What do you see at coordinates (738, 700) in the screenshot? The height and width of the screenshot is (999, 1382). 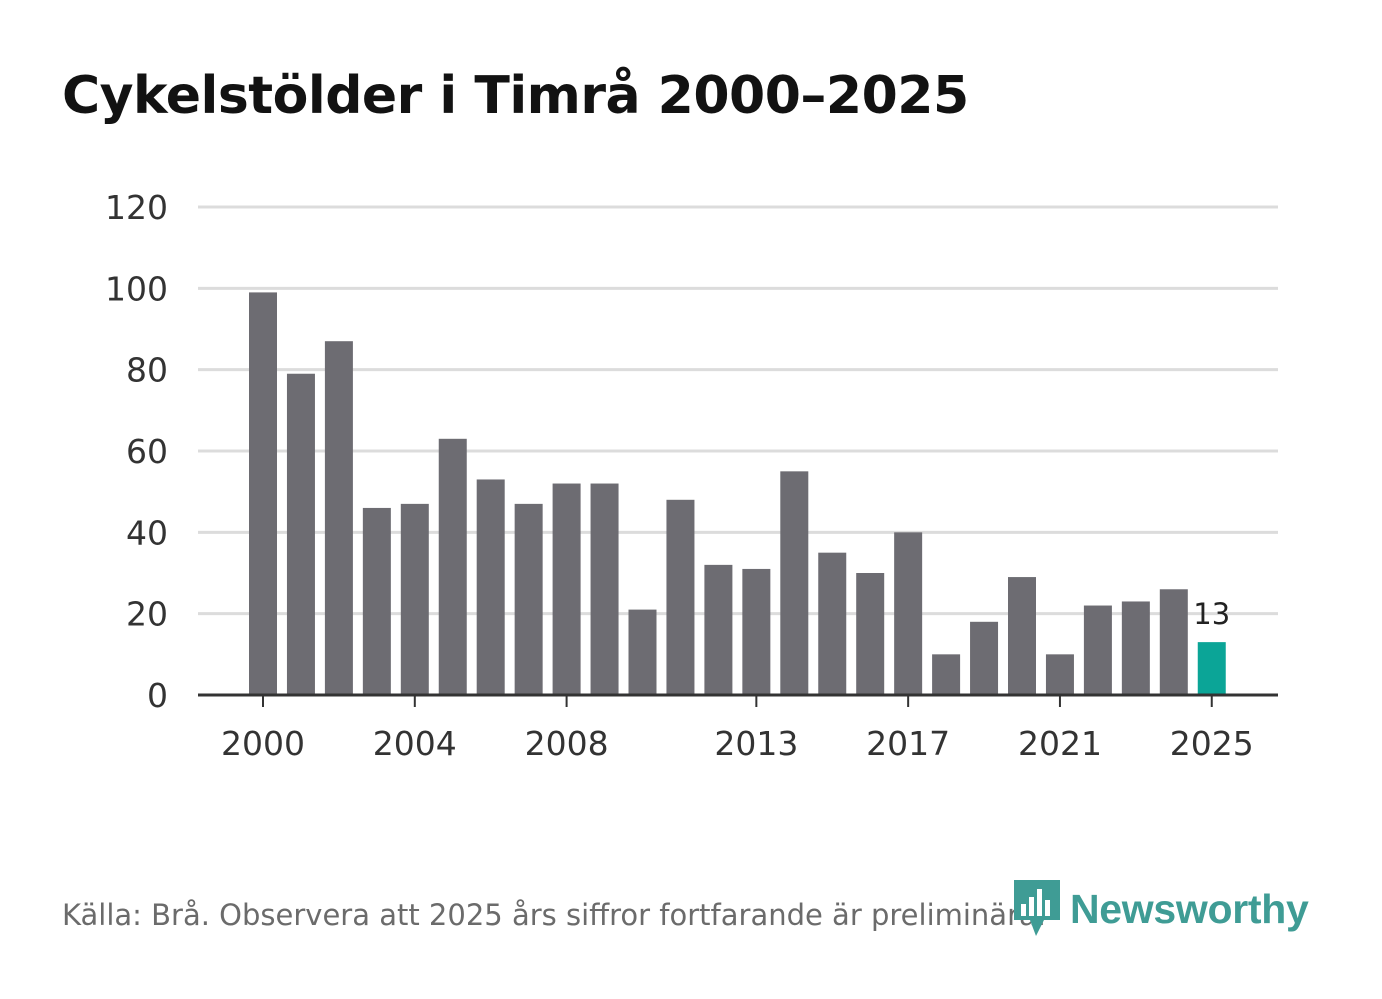 I see `x-axis` at bounding box center [738, 700].